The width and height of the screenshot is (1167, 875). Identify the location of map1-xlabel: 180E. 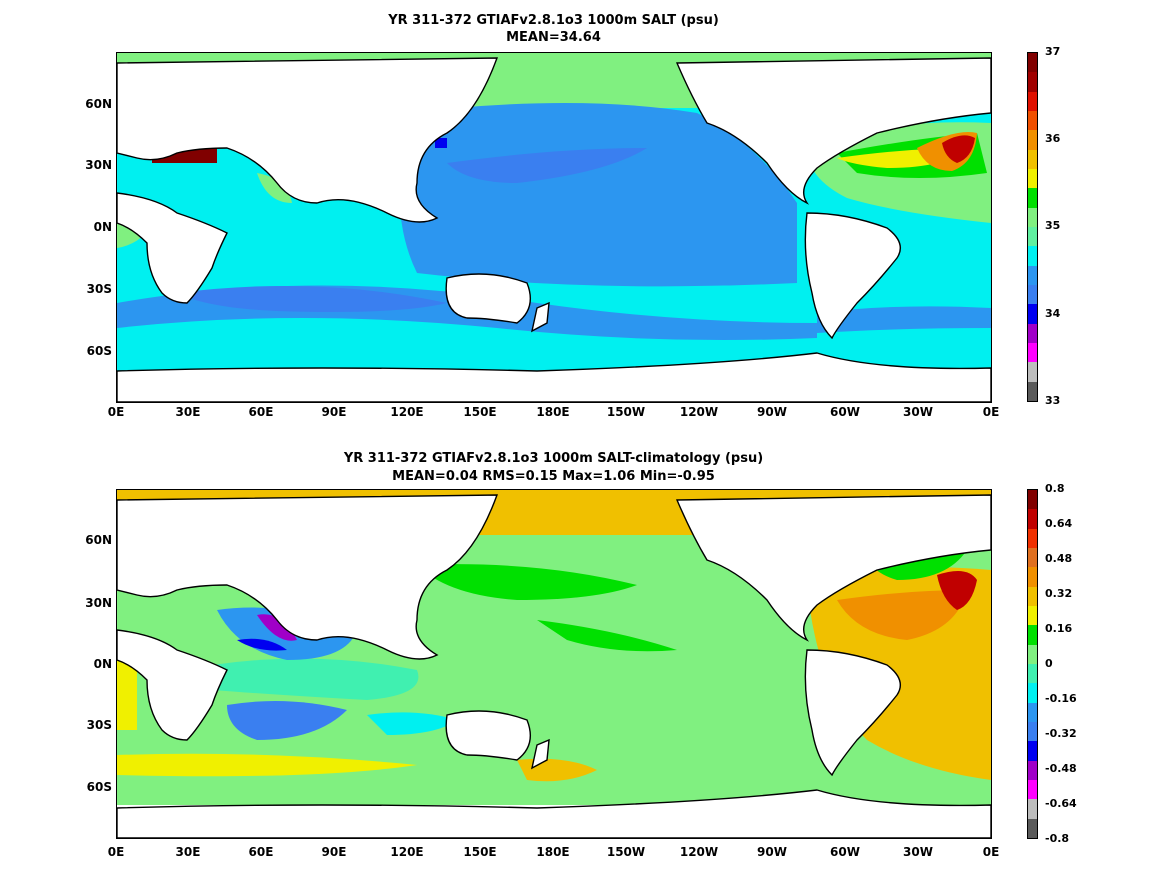
(553, 412).